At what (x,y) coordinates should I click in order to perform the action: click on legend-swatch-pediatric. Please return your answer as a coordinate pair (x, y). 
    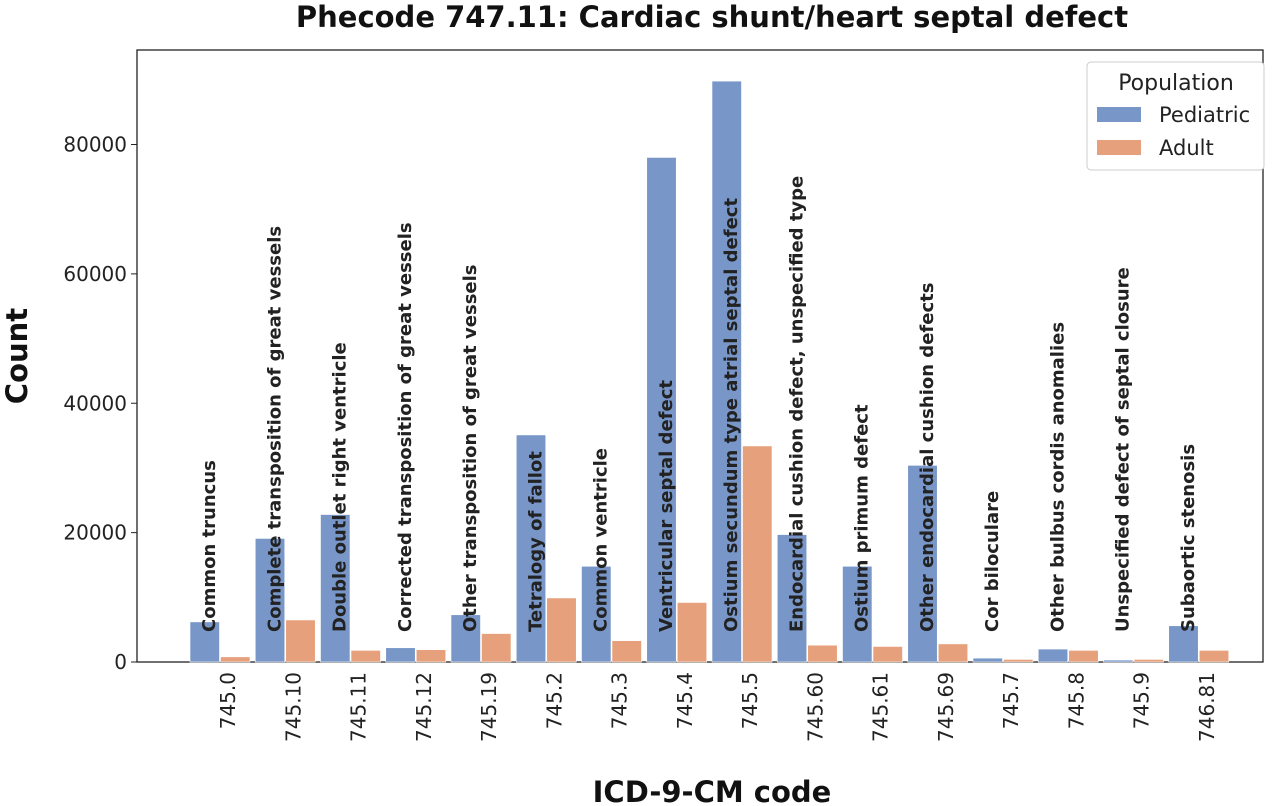
    Looking at the image, I should click on (1119, 114).